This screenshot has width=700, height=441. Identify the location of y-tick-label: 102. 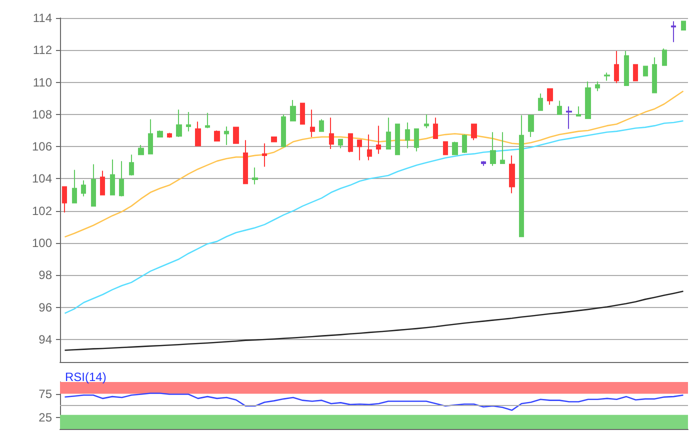
(42, 211).